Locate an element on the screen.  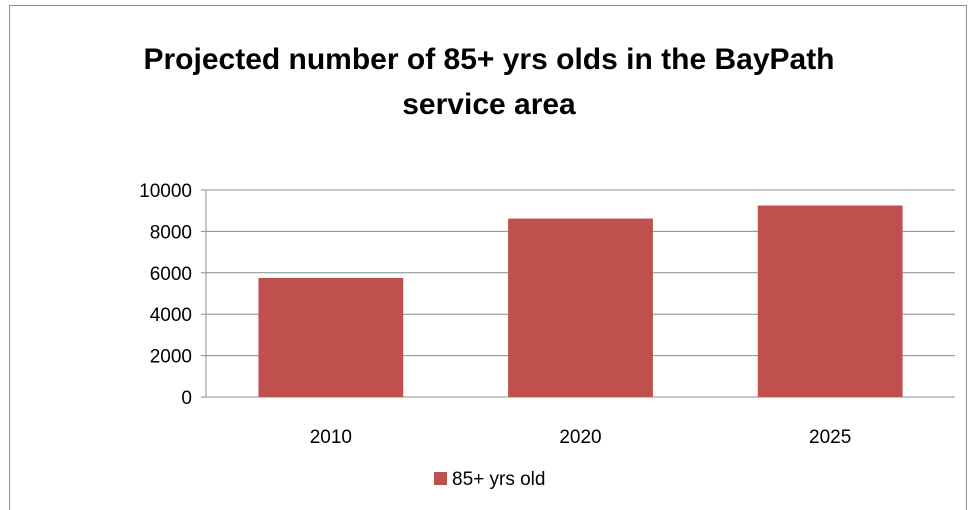
x-tick-label: 2025 is located at coordinates (830, 437).